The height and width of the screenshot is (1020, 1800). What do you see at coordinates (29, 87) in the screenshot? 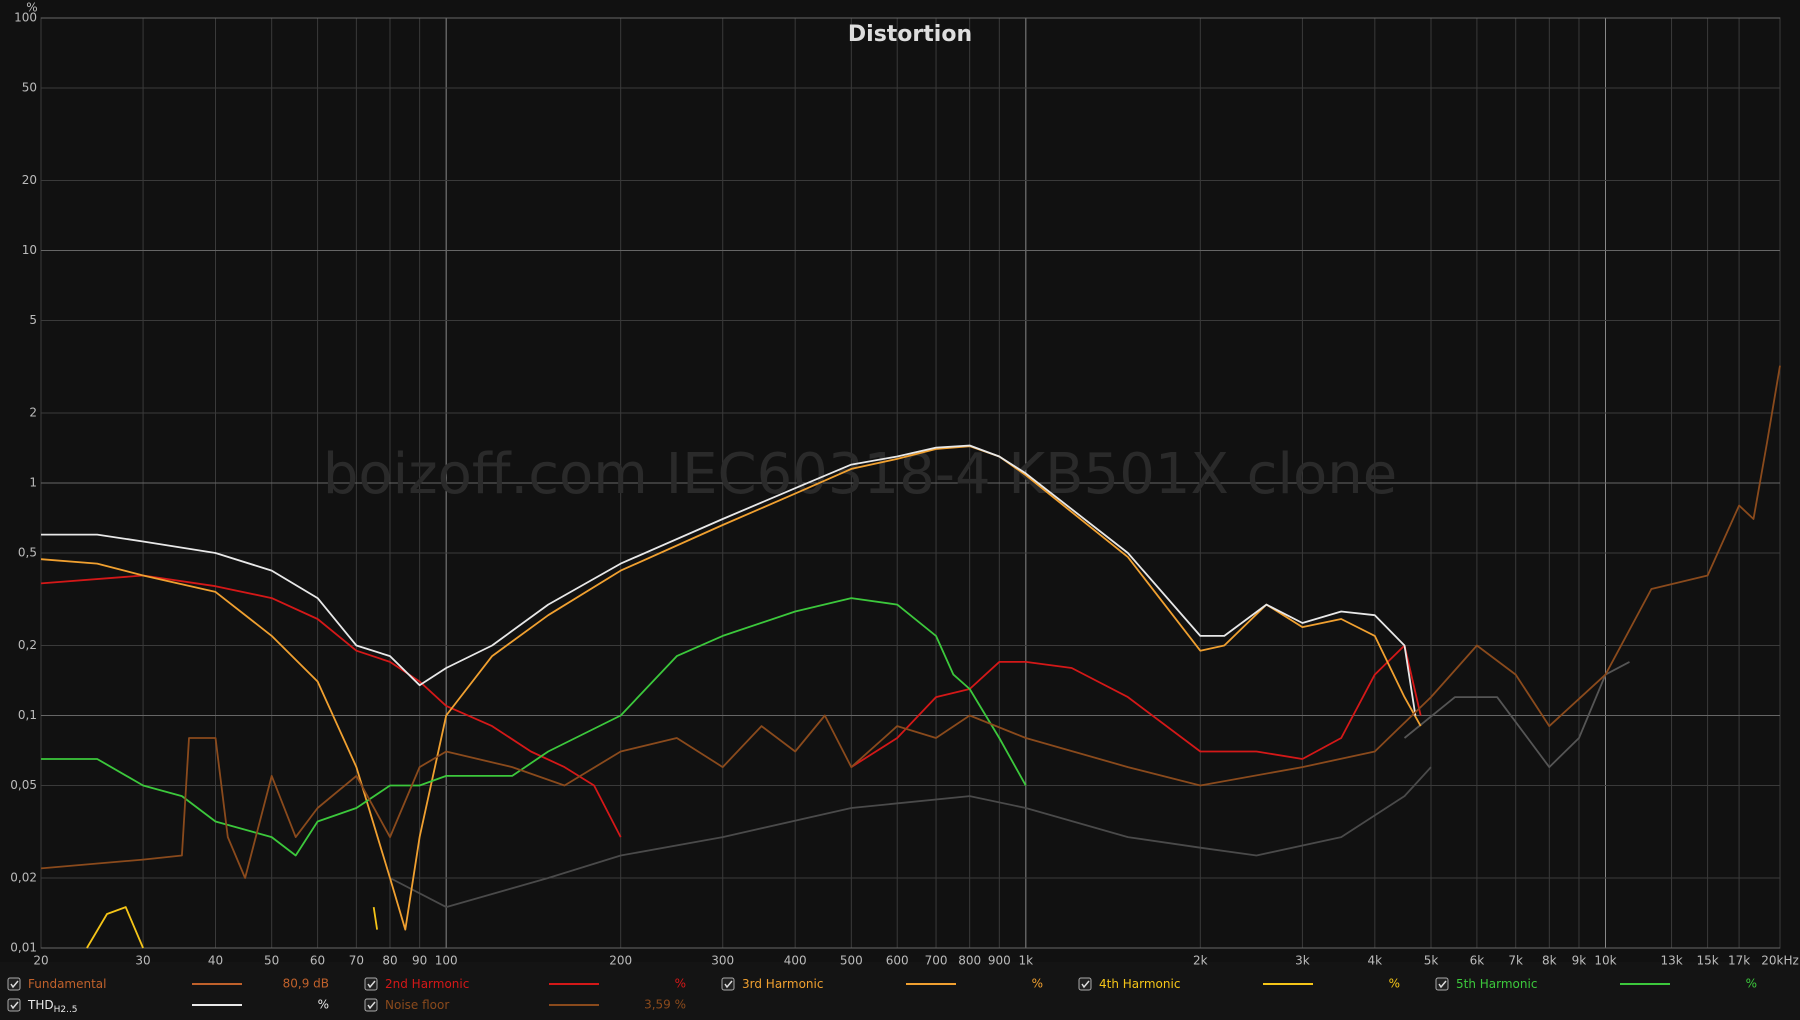
I see `y-tick-label: 50` at bounding box center [29, 87].